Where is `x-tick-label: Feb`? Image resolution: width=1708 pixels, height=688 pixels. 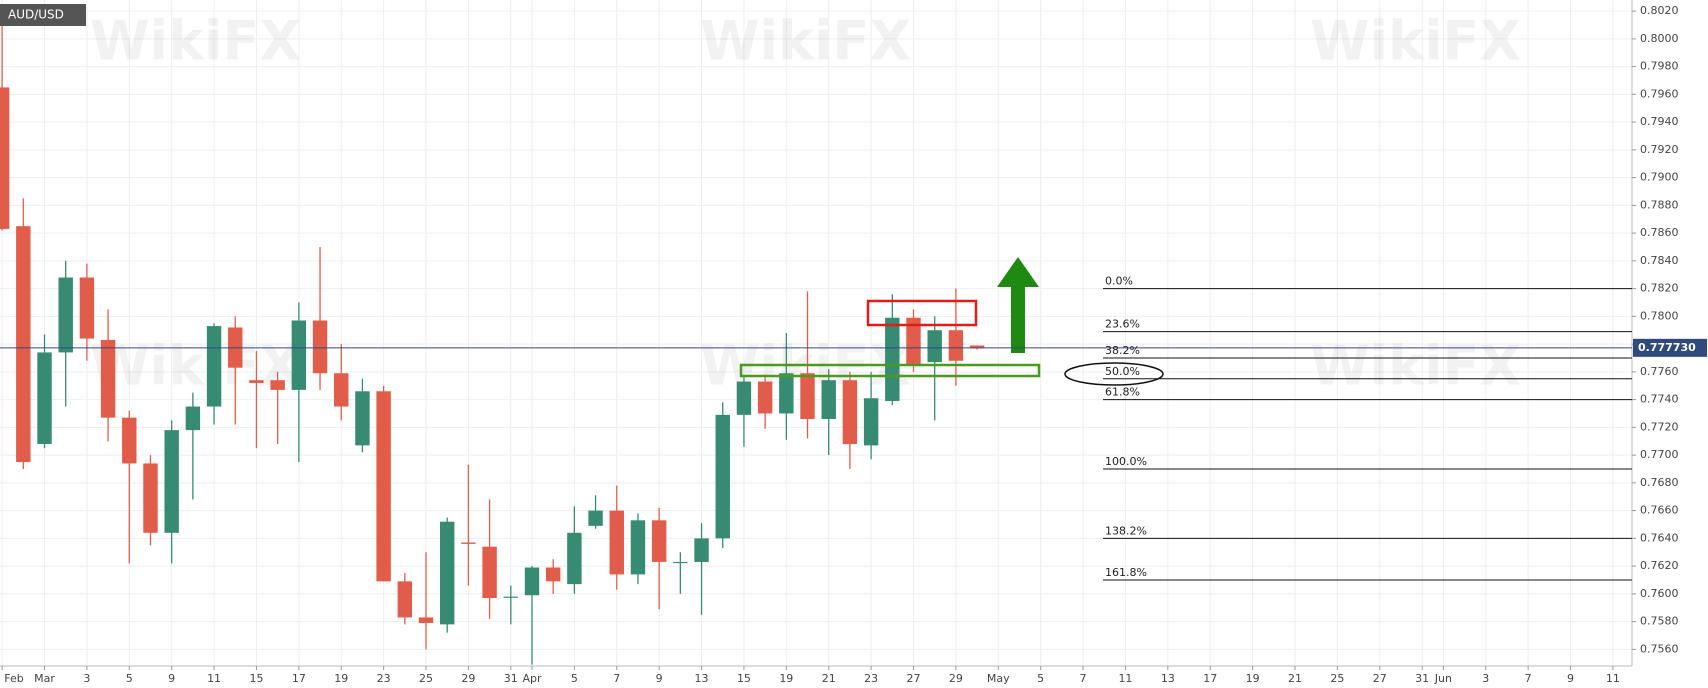
x-tick-label: Feb is located at coordinates (13, 678).